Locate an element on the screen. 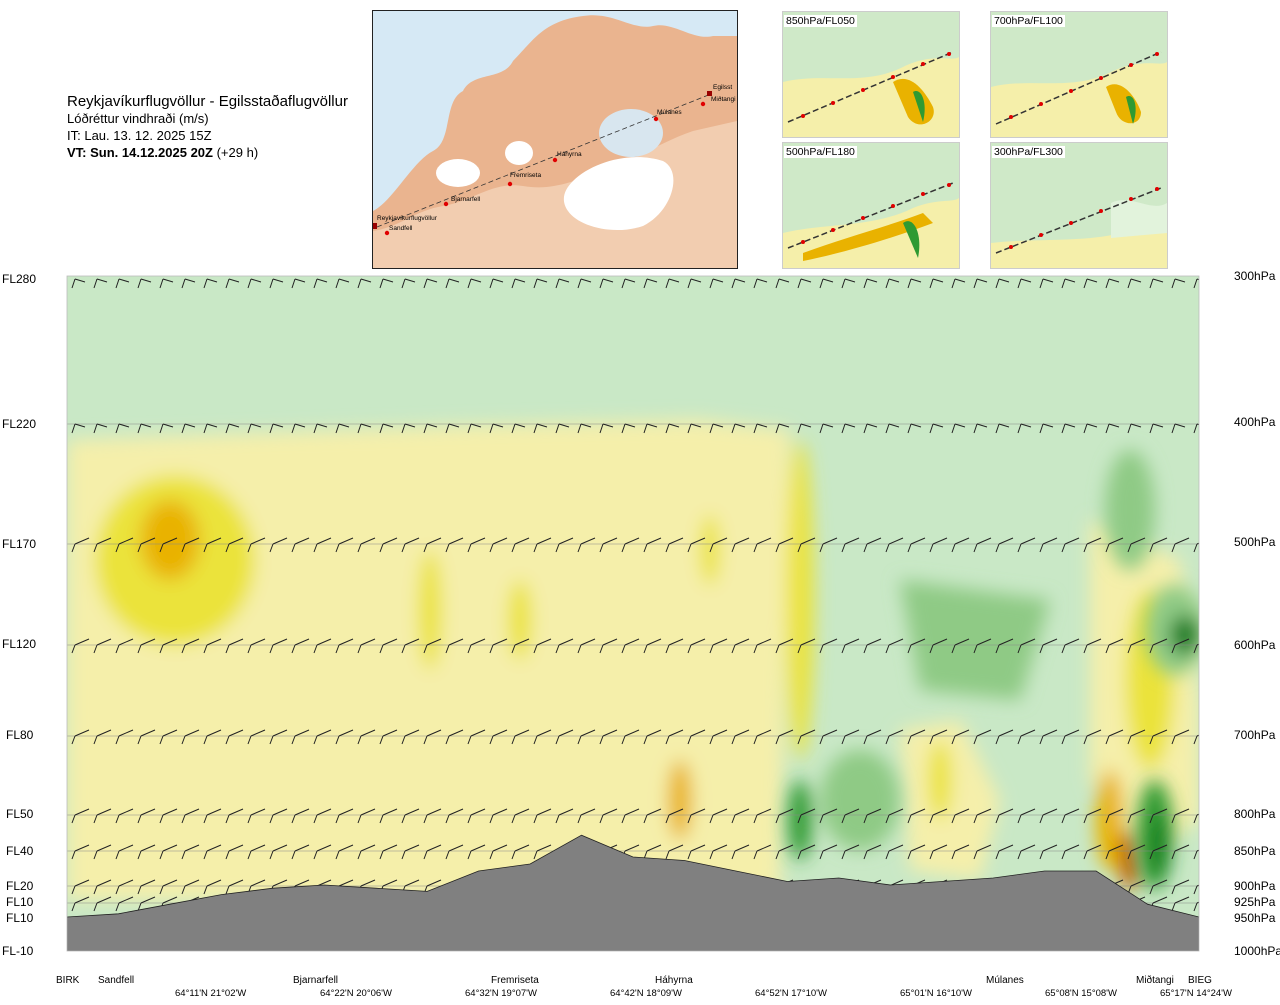 The height and width of the screenshot is (1005, 1280). thumbnail-850hpa: 850hPa/FL050 is located at coordinates (871, 74).